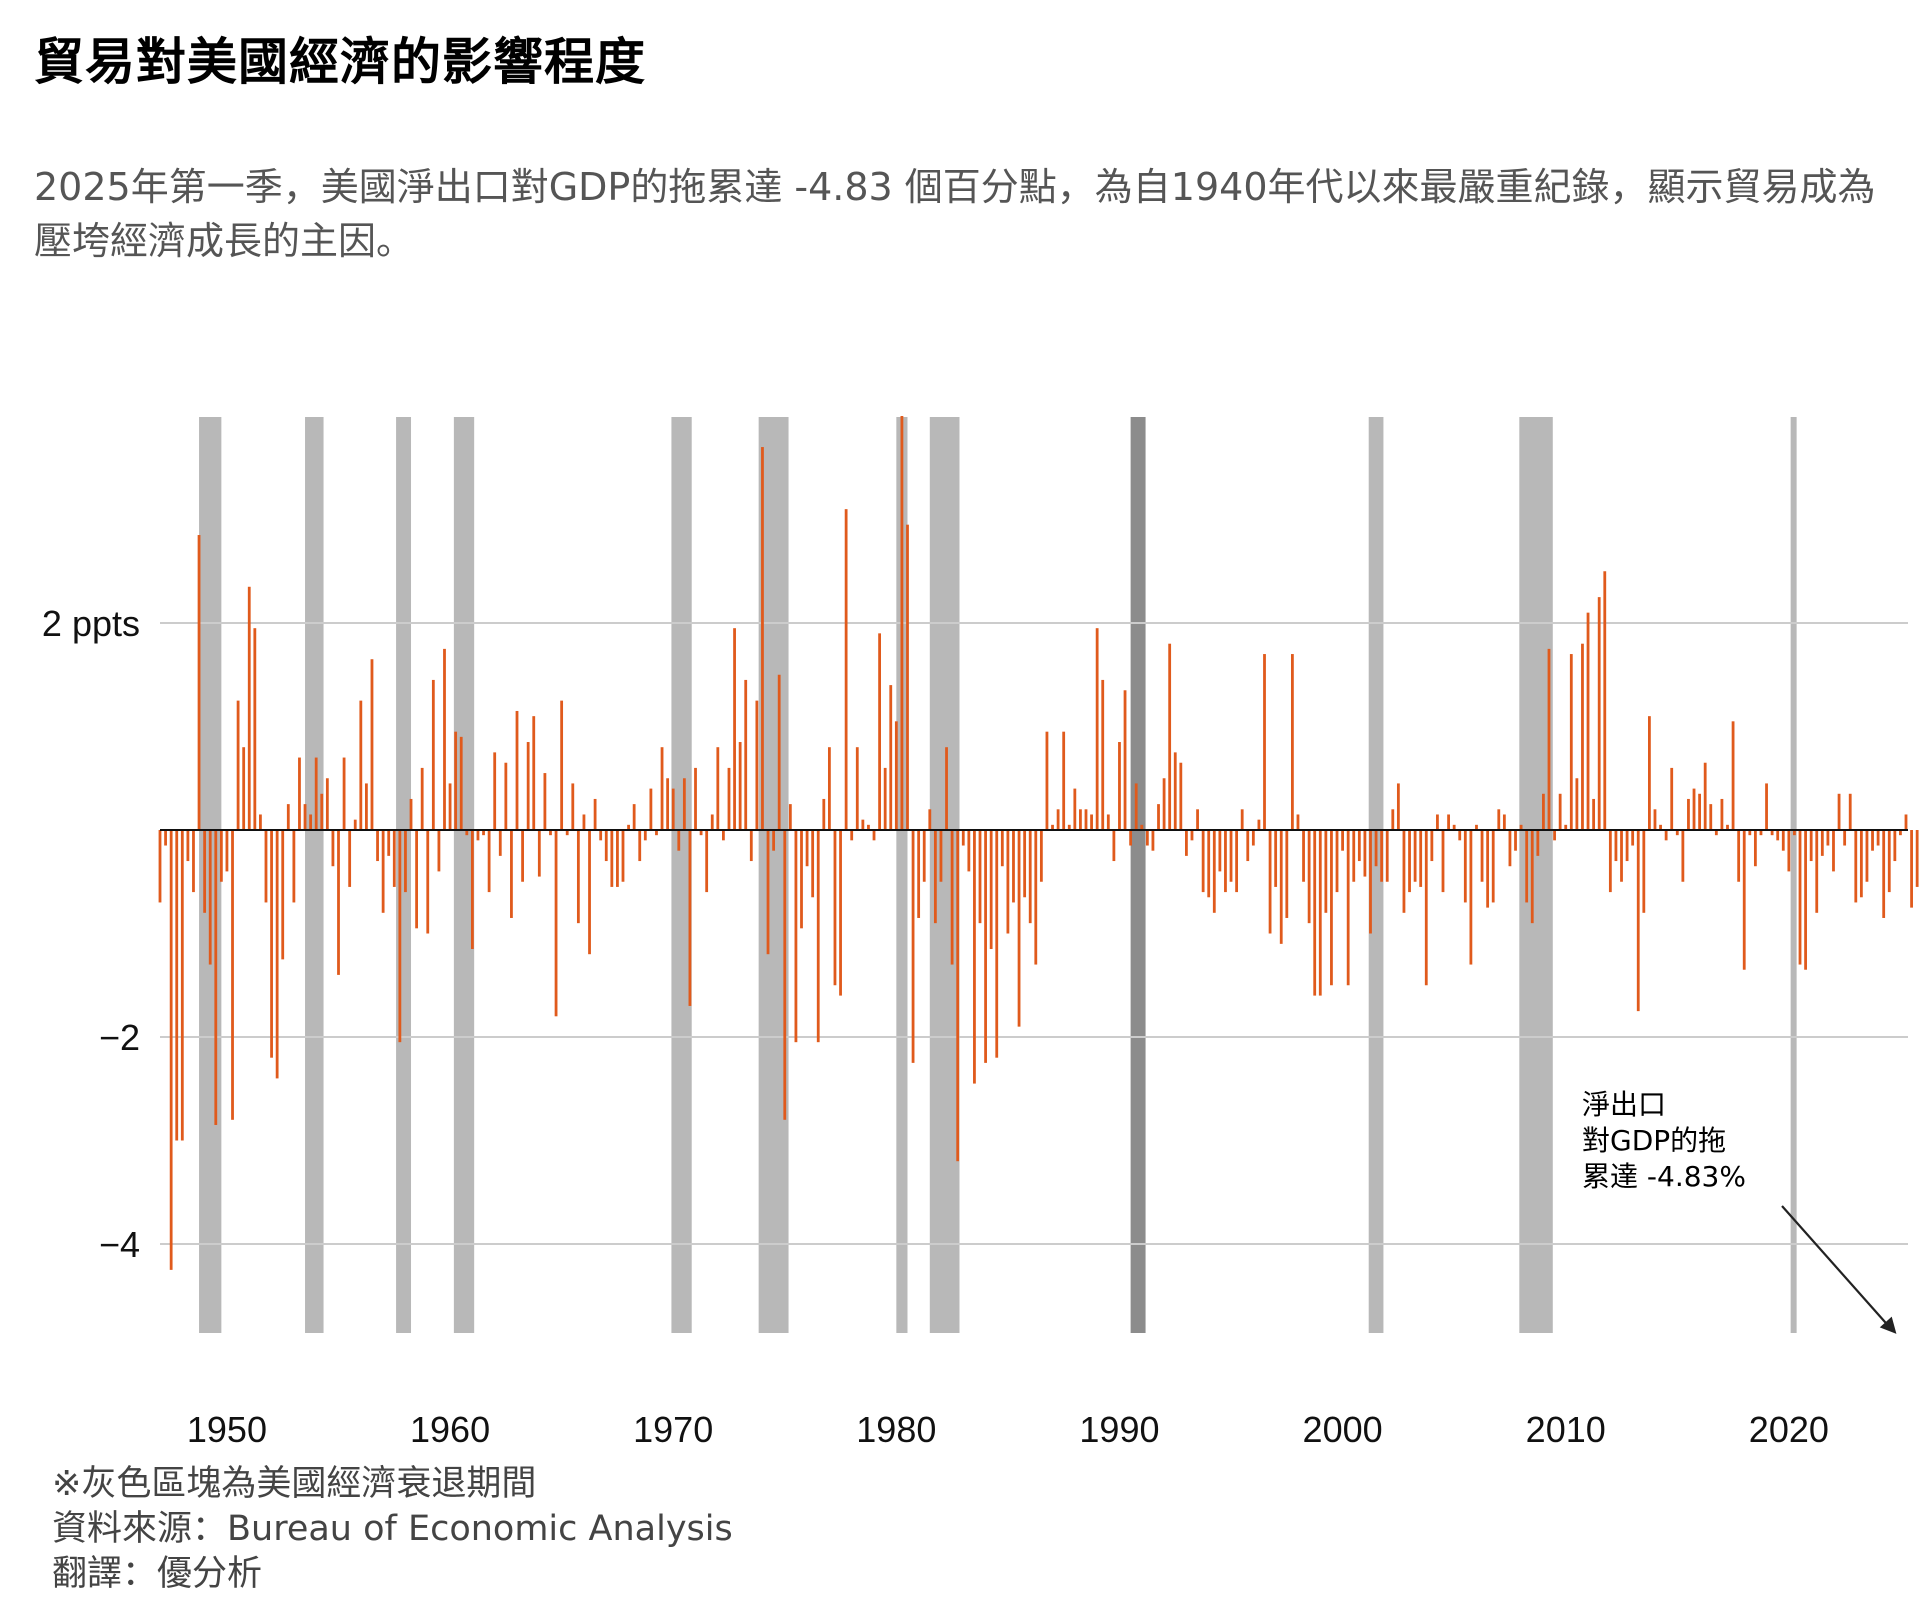 This screenshot has width=1920, height=1609. Describe the element at coordinates (1566, 1429) in the screenshot. I see `x-tick-label-6: 2010` at that location.